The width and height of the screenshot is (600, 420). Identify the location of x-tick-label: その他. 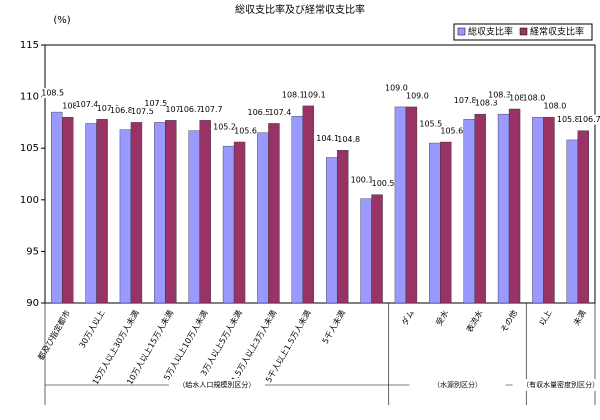
(508, 321).